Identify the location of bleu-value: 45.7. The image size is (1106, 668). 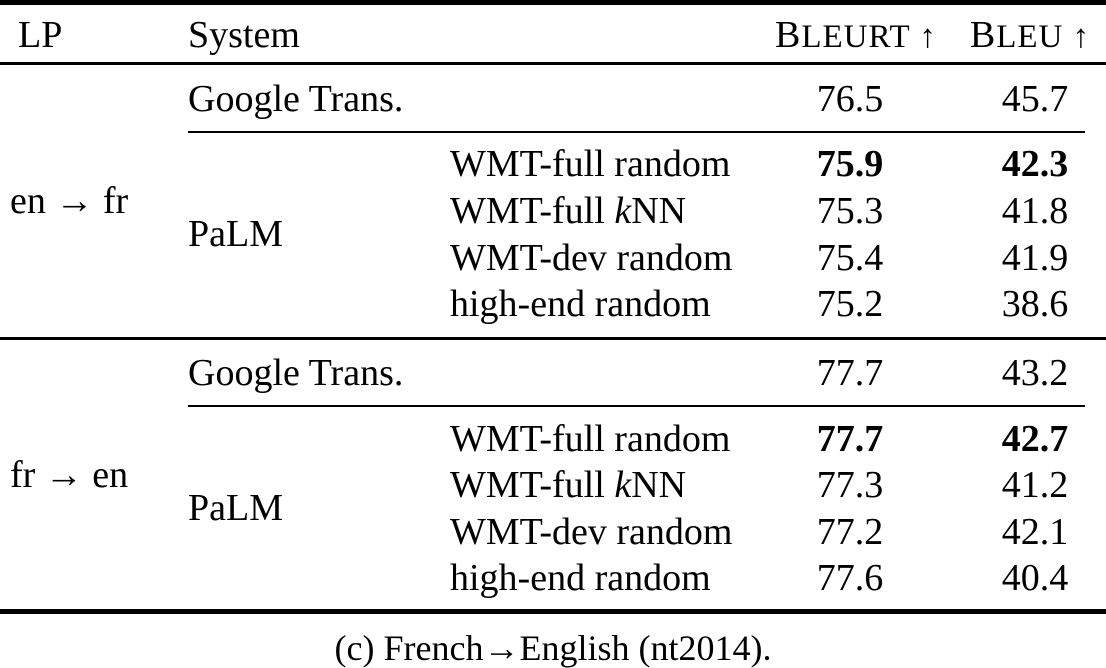
(1035, 99).